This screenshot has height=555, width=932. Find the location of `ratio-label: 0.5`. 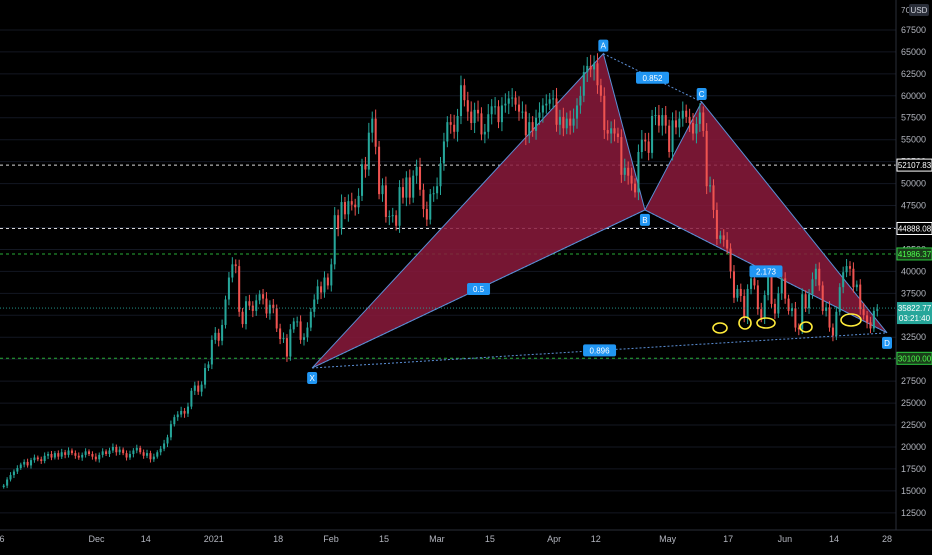

ratio-label: 0.5 is located at coordinates (479, 289).